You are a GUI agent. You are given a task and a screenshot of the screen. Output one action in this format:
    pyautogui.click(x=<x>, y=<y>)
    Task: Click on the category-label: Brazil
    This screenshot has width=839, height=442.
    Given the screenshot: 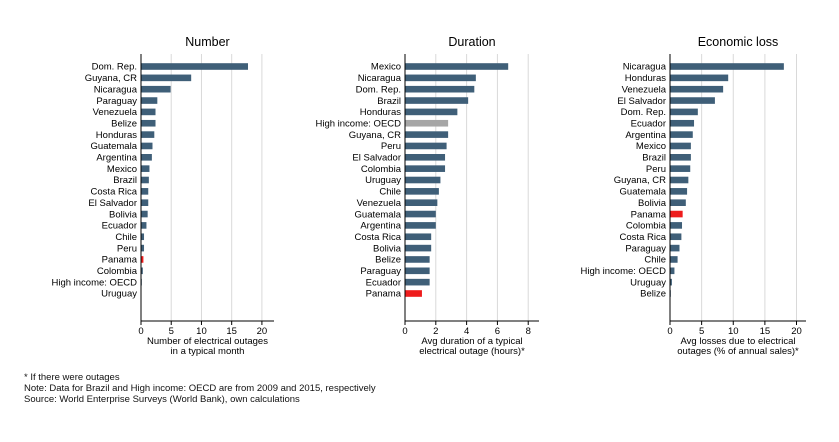 What is the action you would take?
    pyautogui.click(x=125, y=180)
    